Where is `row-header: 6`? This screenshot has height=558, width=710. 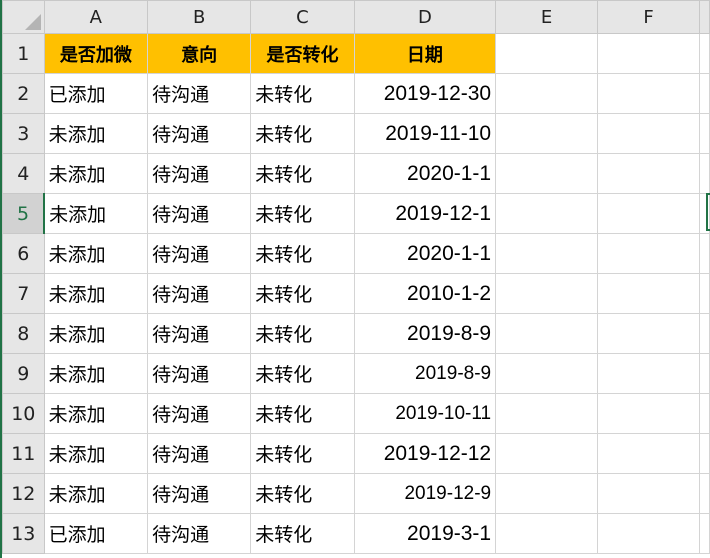 row-header: 6 is located at coordinates (23, 253).